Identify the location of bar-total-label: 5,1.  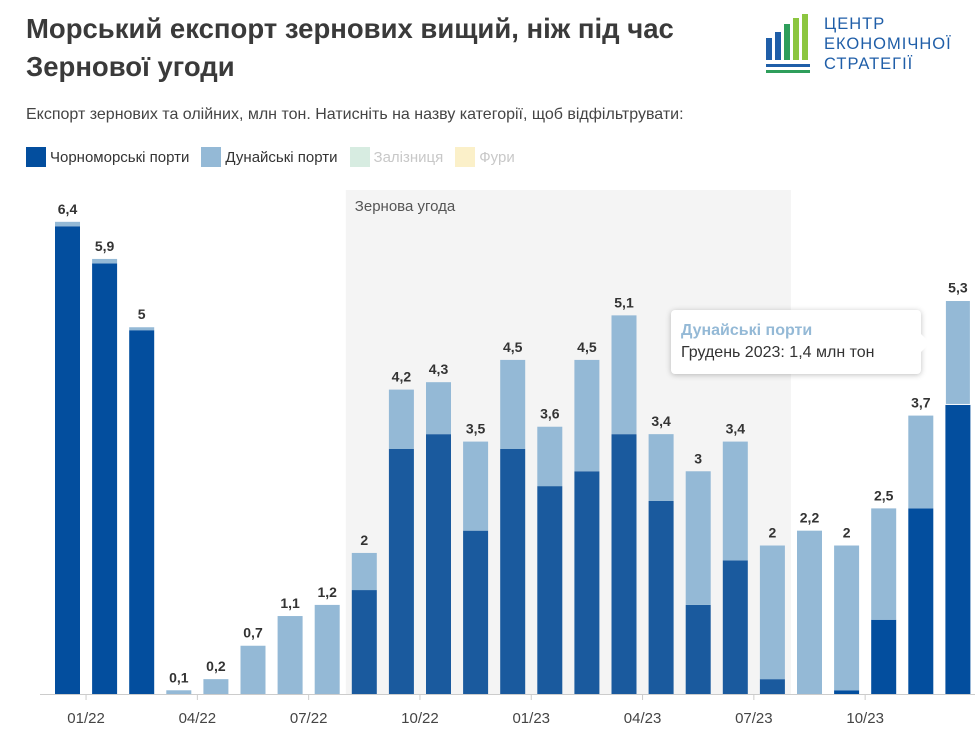
(624, 302).